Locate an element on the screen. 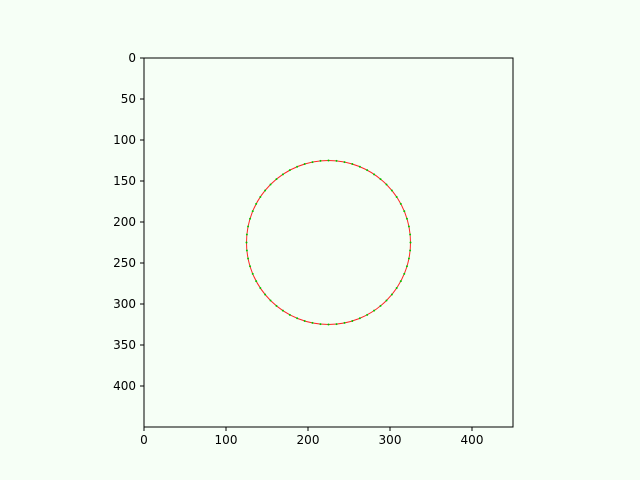 The image size is (640, 480). x-tick-label: 100 is located at coordinates (226, 440).